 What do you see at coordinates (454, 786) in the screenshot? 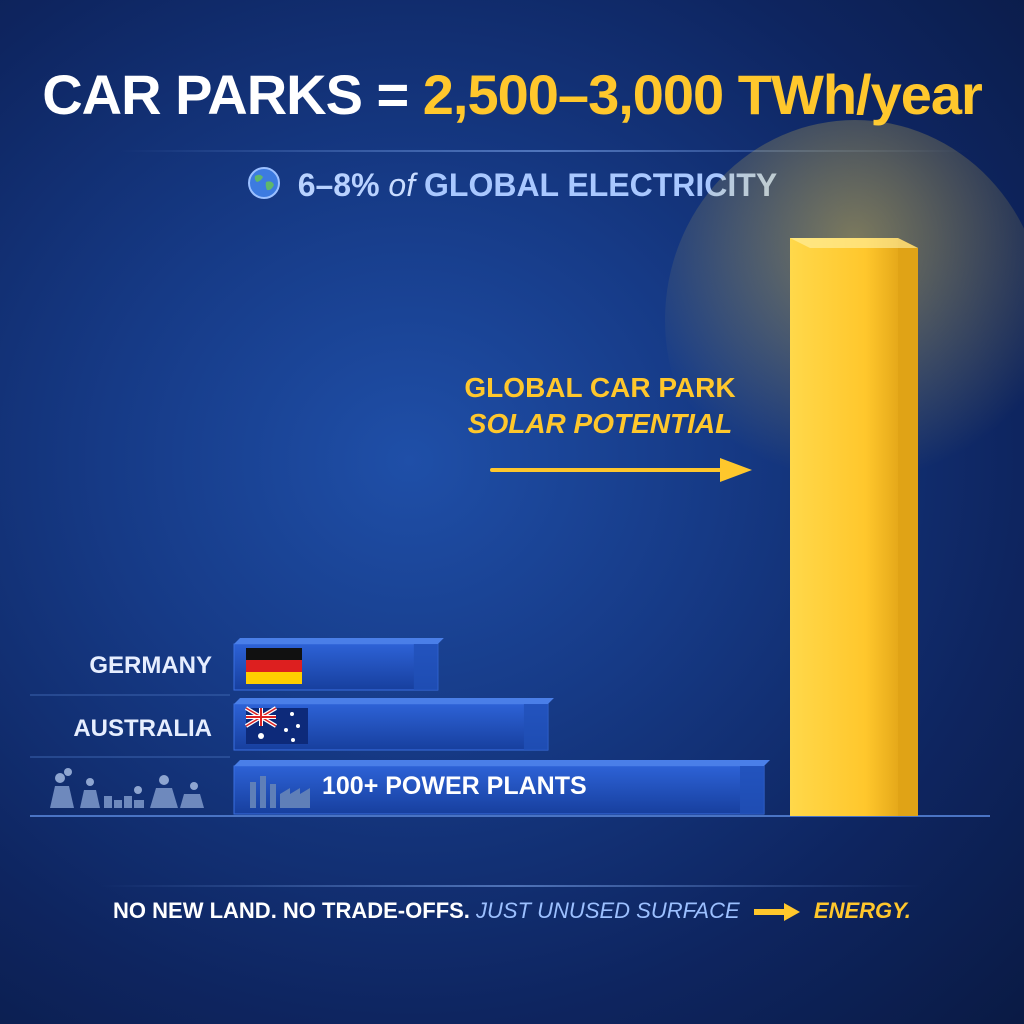
I see `bar-label-power-plants: 100+ POWER PLANTS` at bounding box center [454, 786].